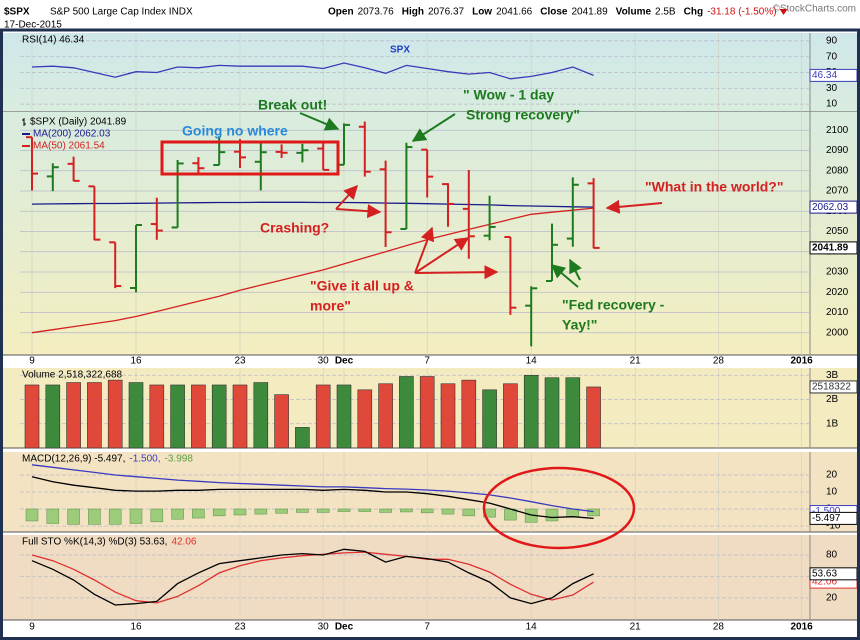 The image size is (860, 640). What do you see at coordinates (814, 9) in the screenshot?
I see `watermark: ©StockCharts.com` at bounding box center [814, 9].